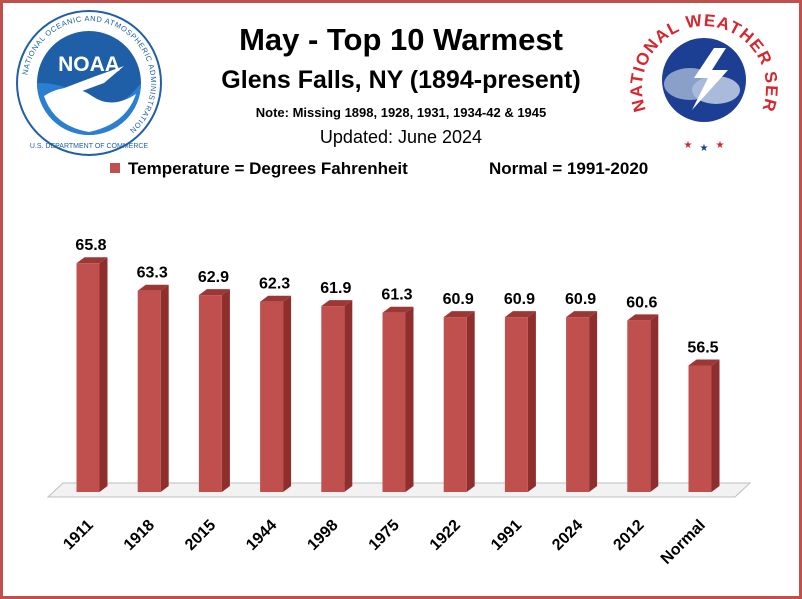 The width and height of the screenshot is (802, 599). I want to click on legend-normal: Normal = 1991-2020, so click(569, 168).